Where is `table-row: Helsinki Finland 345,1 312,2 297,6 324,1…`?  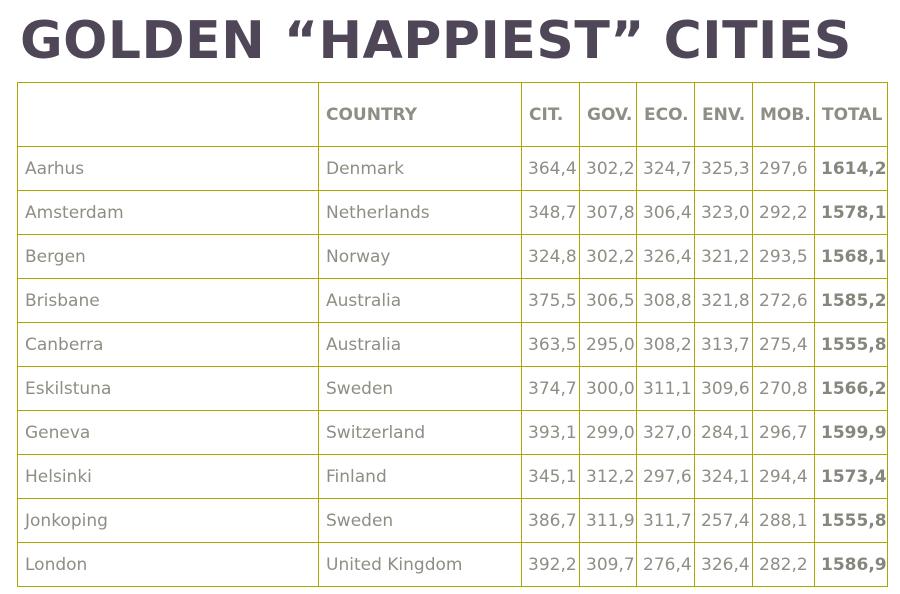
table-row: Helsinki Finland 345,1 312,2 297,6 324,1… is located at coordinates (452, 476).